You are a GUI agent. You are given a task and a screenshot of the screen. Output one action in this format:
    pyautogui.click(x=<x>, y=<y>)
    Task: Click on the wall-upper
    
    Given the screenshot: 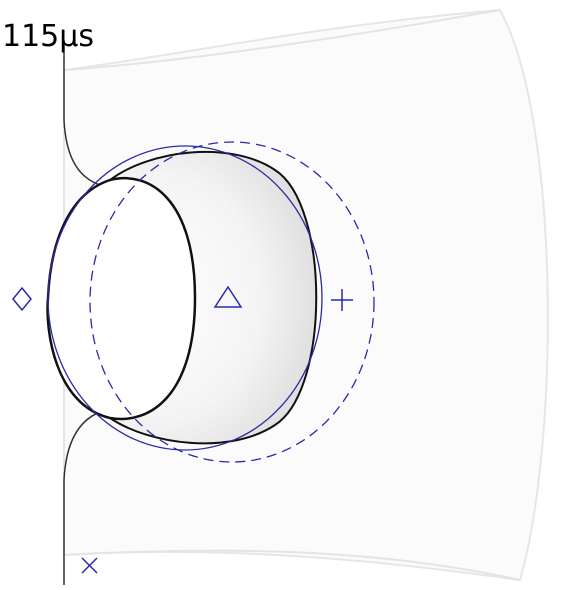 What is the action you would take?
    pyautogui.click(x=82, y=113)
    